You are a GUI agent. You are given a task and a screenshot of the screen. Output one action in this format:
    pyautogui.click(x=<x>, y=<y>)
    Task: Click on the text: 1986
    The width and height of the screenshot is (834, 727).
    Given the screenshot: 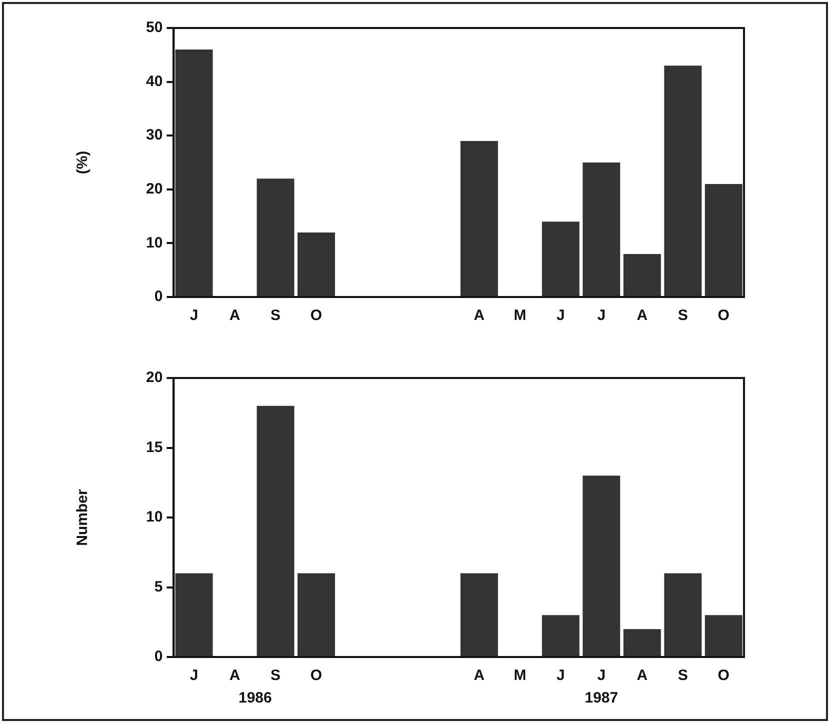 What is the action you would take?
    pyautogui.click(x=255, y=698)
    